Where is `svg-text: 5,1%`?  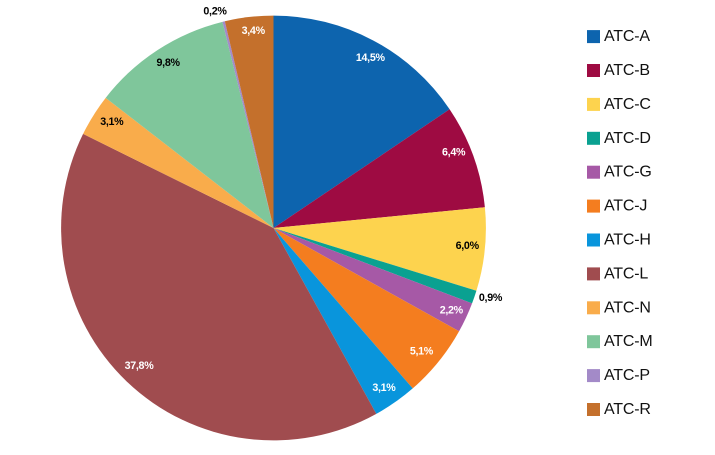 svg-text: 5,1% is located at coordinates (422, 351).